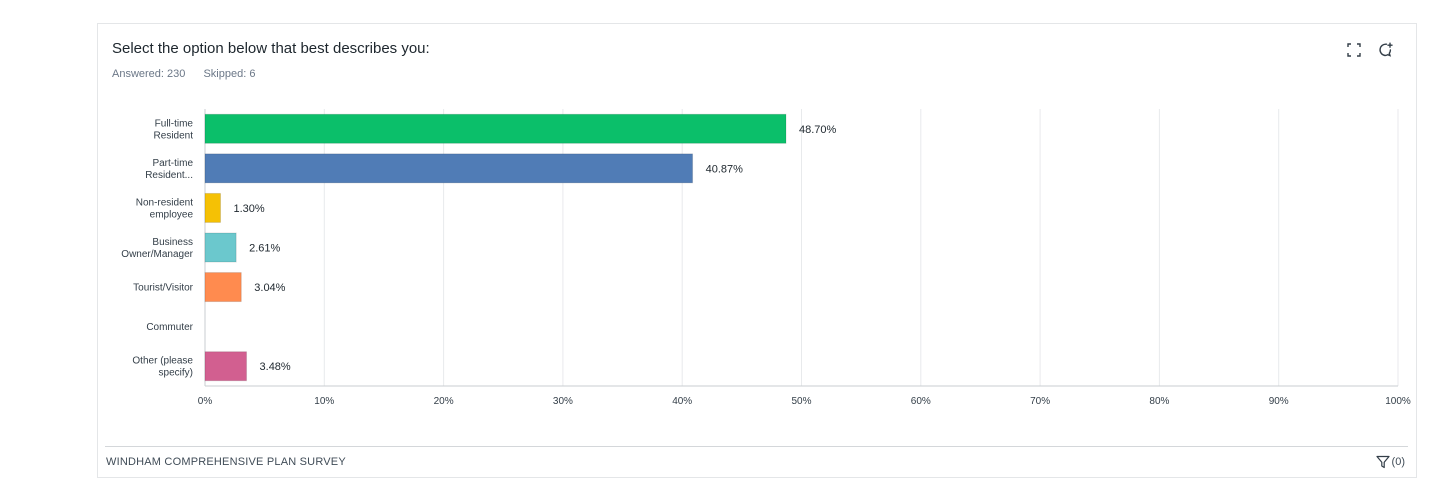 The height and width of the screenshot is (480, 1456). Describe the element at coordinates (1382, 462) in the screenshot. I see `filter-icon` at that location.